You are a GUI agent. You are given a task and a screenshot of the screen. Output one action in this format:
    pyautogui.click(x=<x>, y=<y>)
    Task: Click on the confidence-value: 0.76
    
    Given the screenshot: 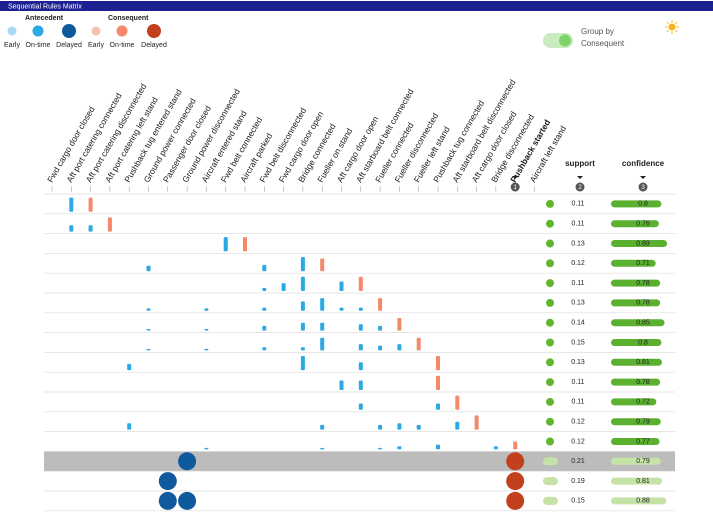 What is the action you would take?
    pyautogui.click(x=643, y=224)
    